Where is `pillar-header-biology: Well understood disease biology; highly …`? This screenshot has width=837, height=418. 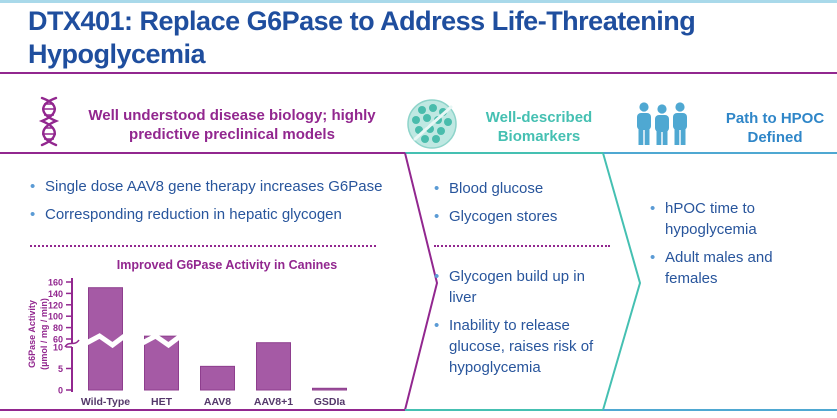
pillar-header-biology: Well understood disease biology; highly … is located at coordinates (212, 124).